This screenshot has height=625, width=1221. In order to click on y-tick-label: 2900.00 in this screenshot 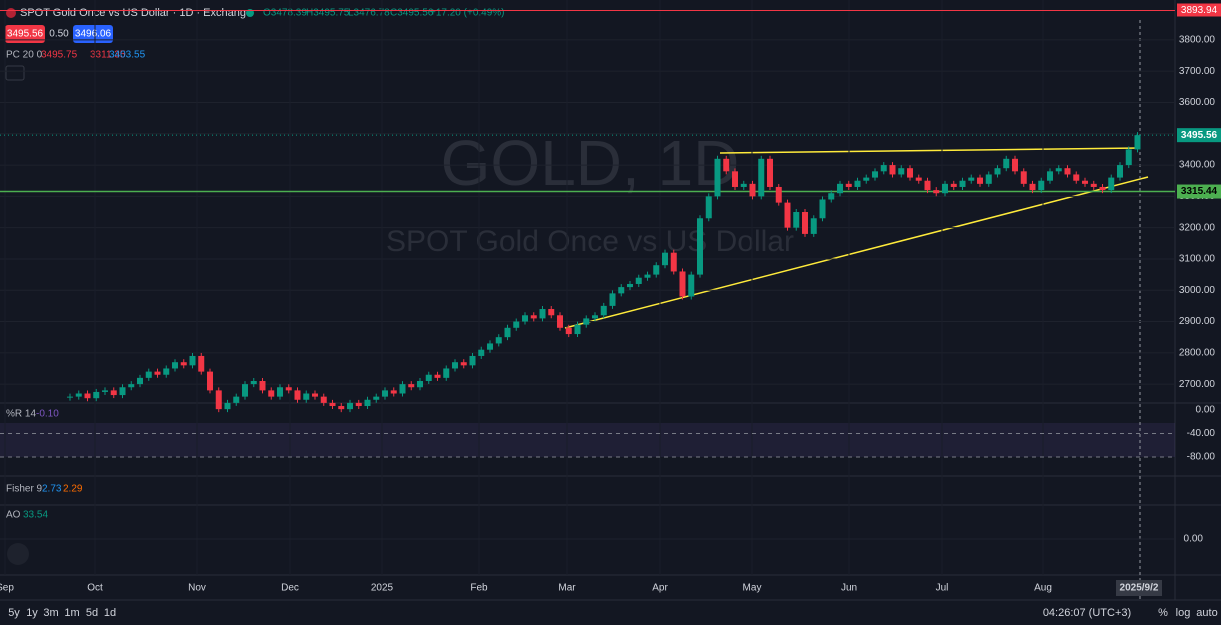, I will do `click(1197, 321)`.